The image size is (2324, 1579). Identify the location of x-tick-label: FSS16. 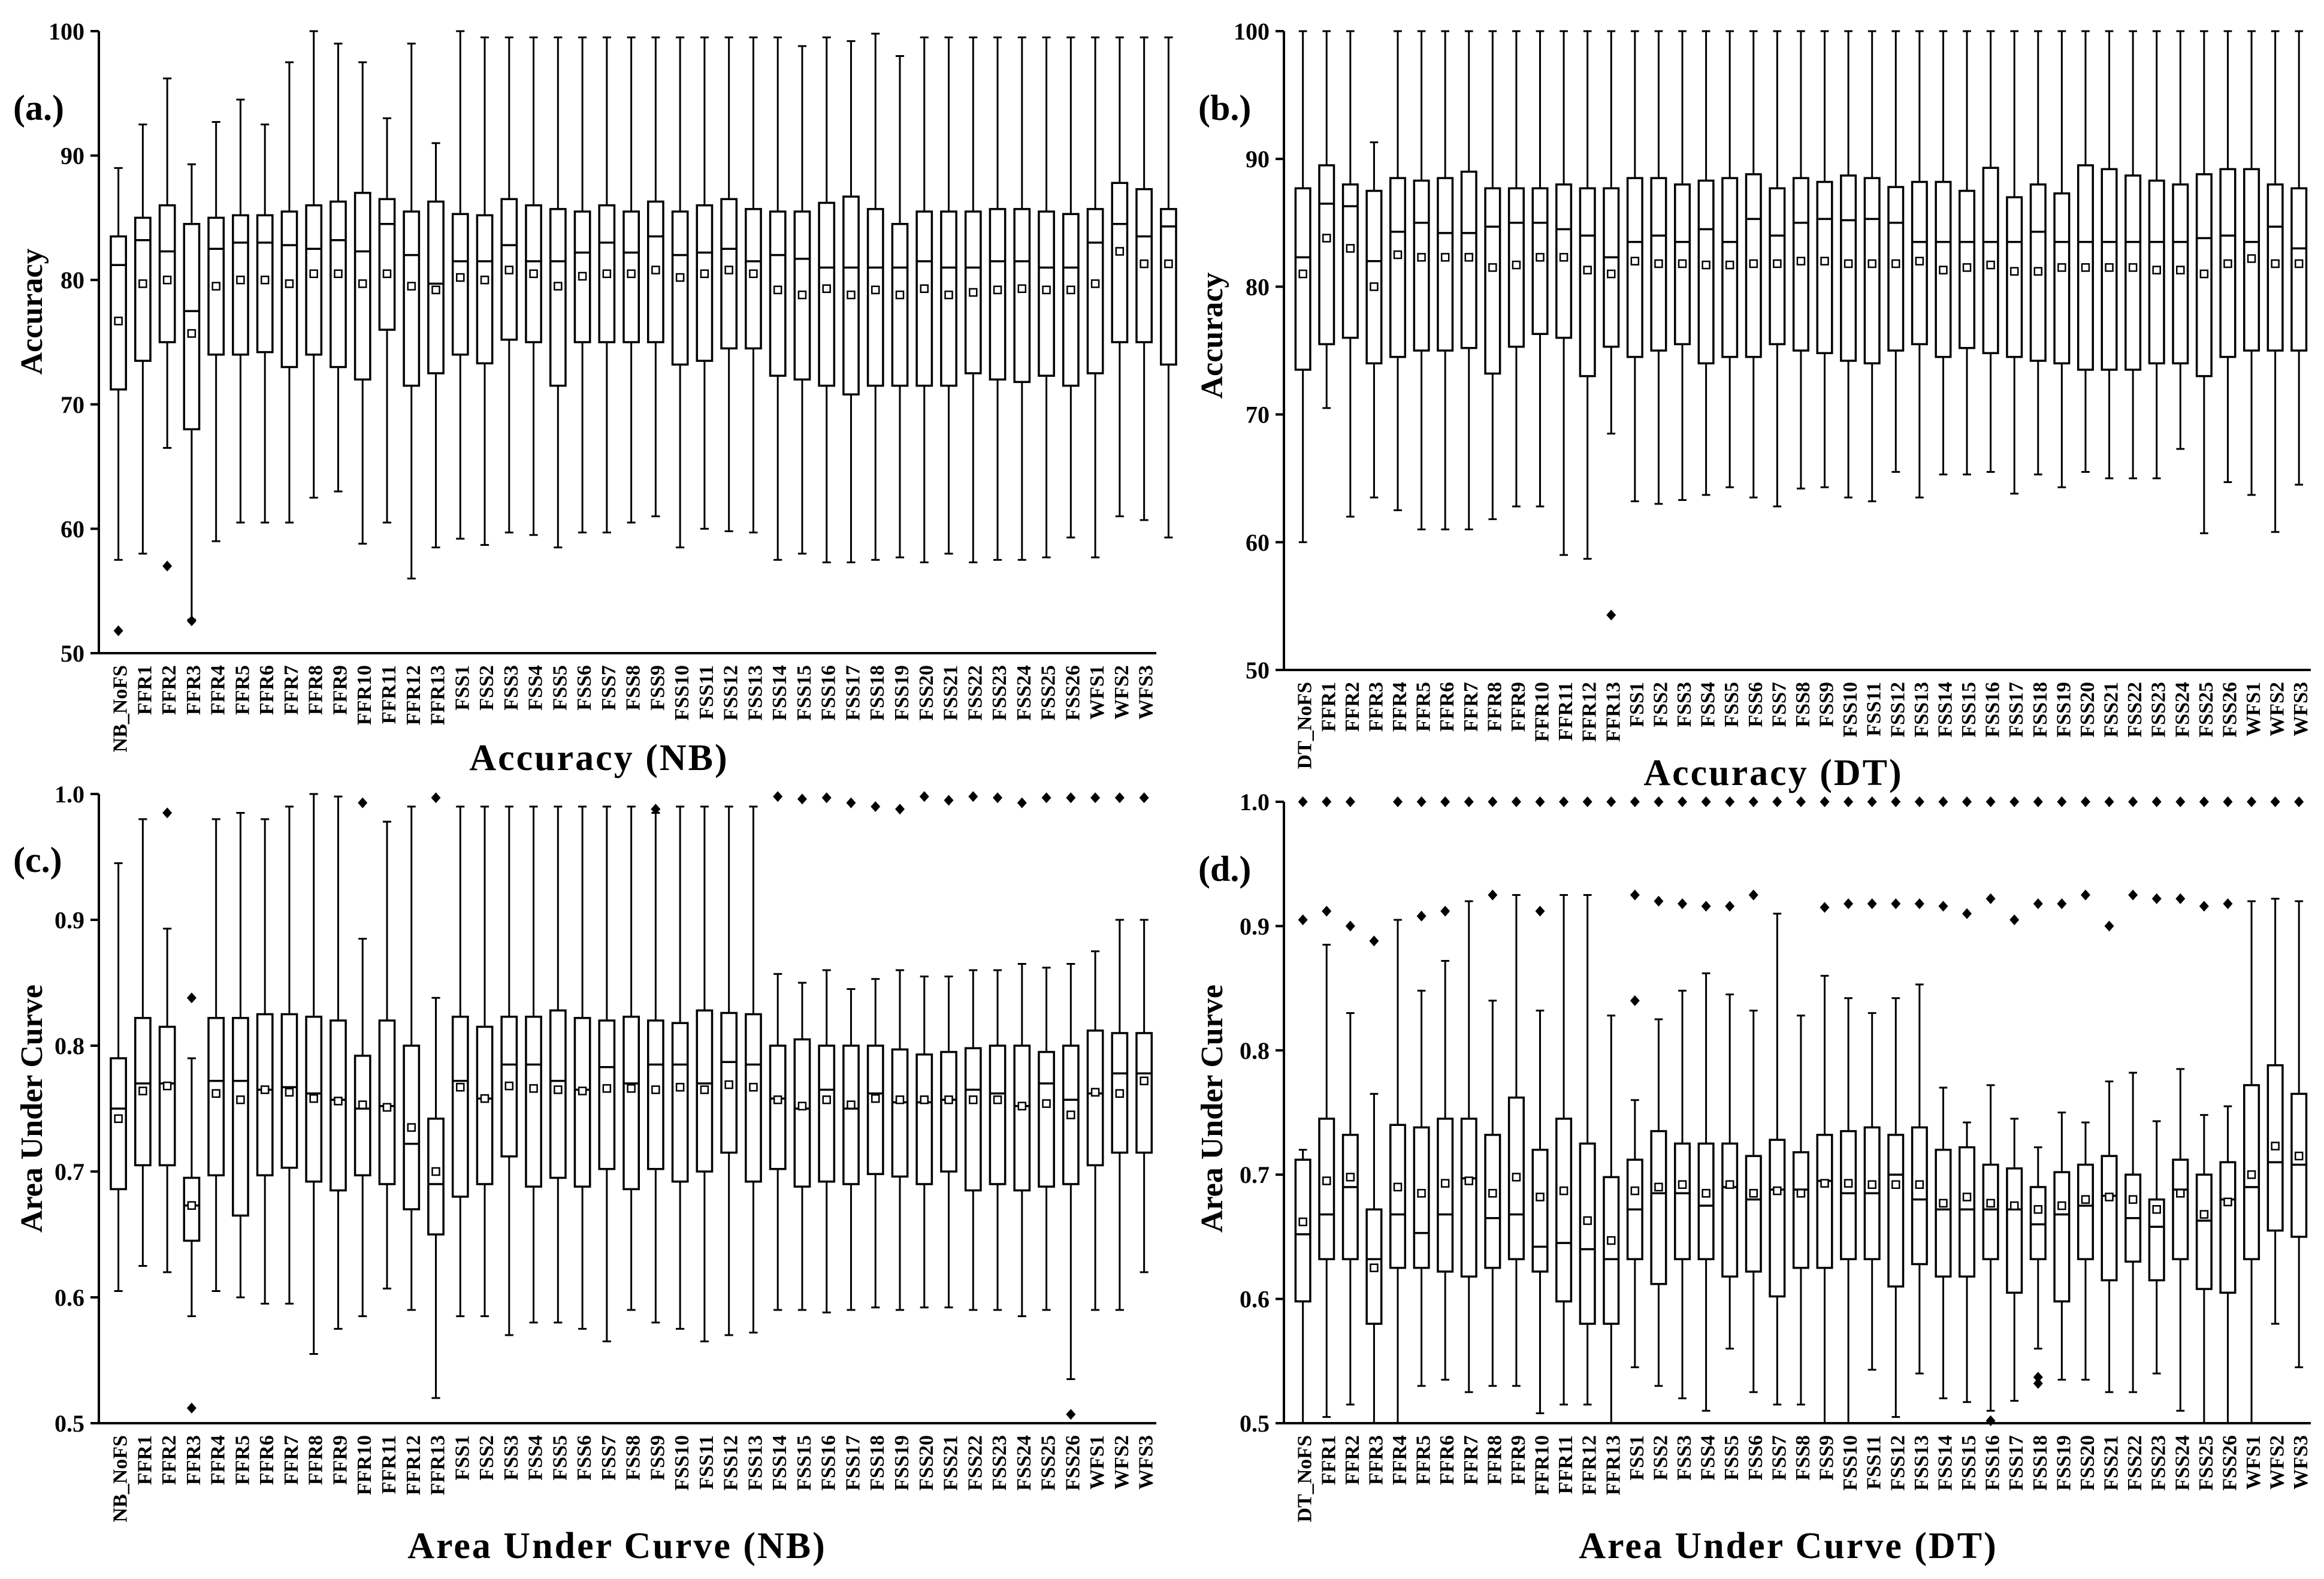
(829, 1463).